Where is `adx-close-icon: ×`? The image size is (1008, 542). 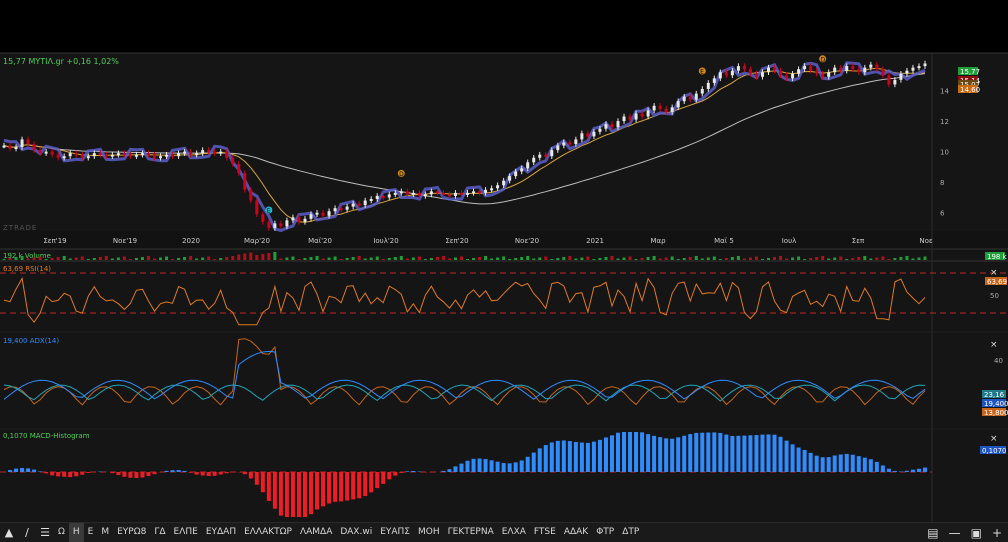 adx-close-icon: × is located at coordinates (994, 345).